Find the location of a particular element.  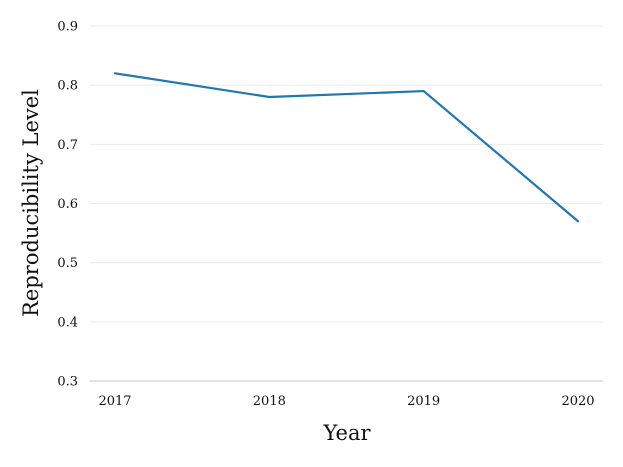

y-tick-label: 0.8 is located at coordinates (67, 86).